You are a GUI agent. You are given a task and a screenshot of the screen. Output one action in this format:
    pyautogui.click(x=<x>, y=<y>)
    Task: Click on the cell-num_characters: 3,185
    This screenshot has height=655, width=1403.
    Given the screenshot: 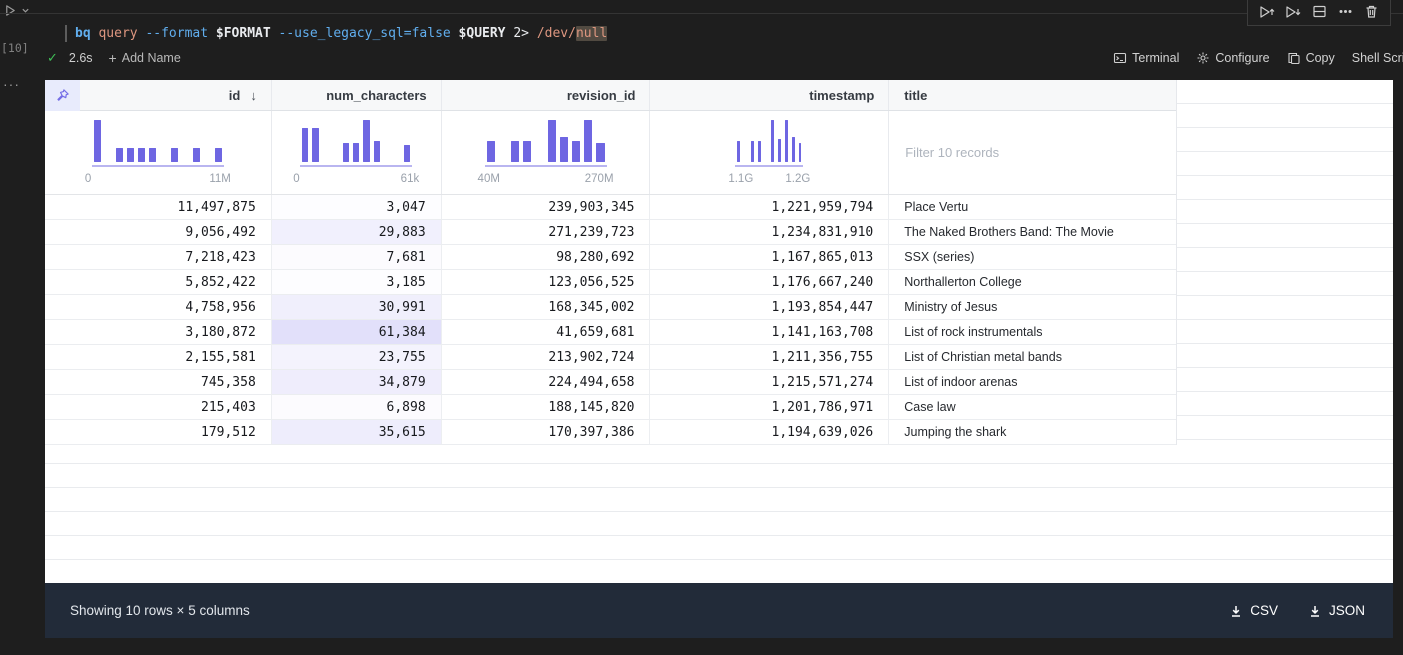 What is the action you would take?
    pyautogui.click(x=357, y=282)
    